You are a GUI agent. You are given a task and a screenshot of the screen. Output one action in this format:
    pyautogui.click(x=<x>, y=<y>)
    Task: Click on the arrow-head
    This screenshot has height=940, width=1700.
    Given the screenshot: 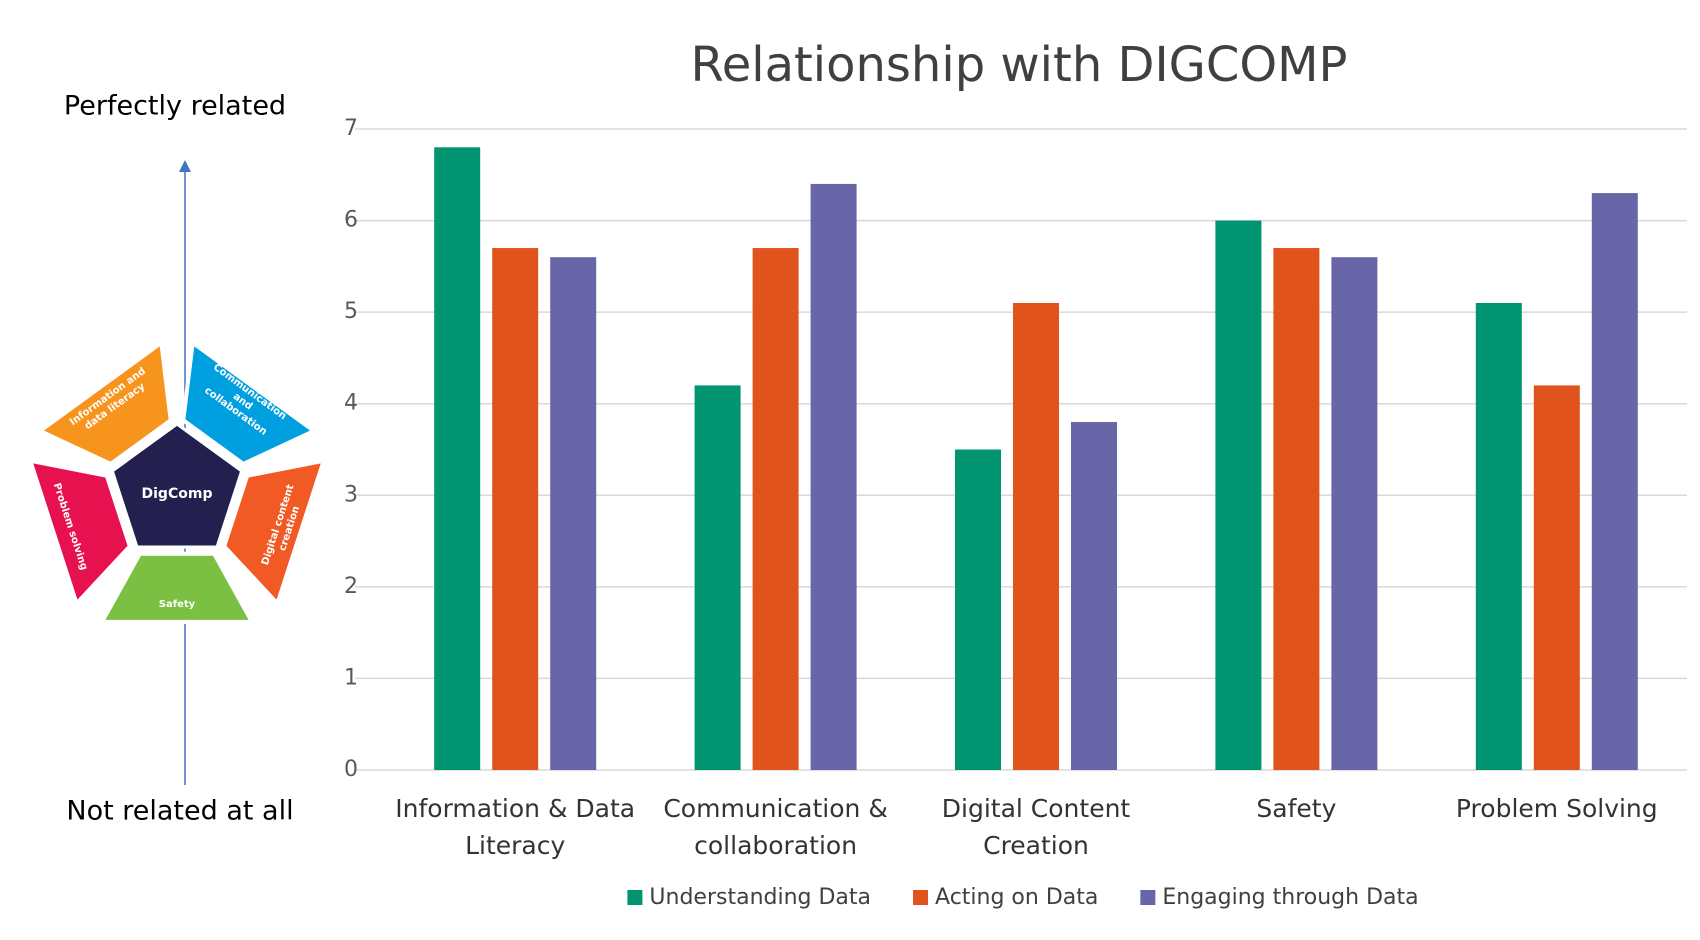 What is the action you would take?
    pyautogui.click(x=185, y=166)
    